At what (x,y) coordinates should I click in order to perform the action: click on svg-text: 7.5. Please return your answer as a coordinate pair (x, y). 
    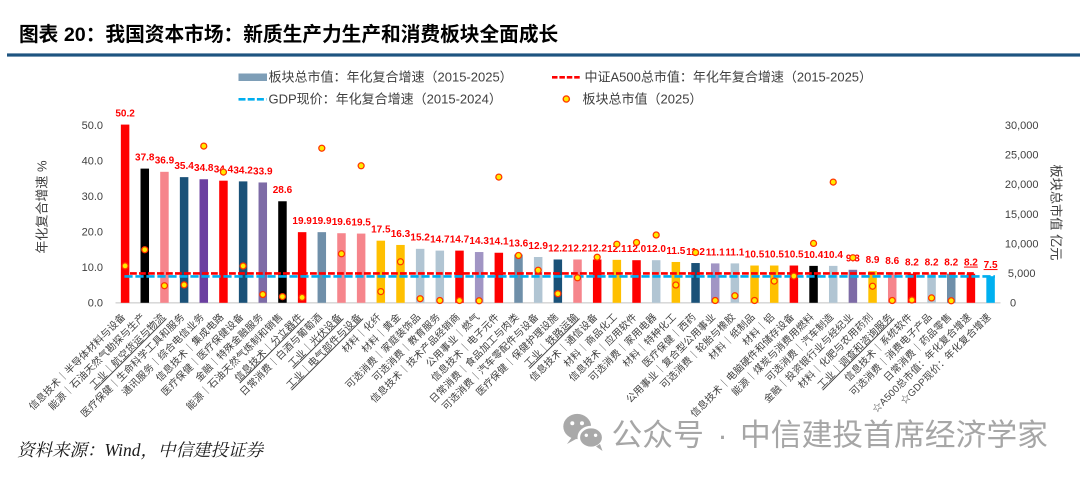
    Looking at the image, I should click on (991, 265).